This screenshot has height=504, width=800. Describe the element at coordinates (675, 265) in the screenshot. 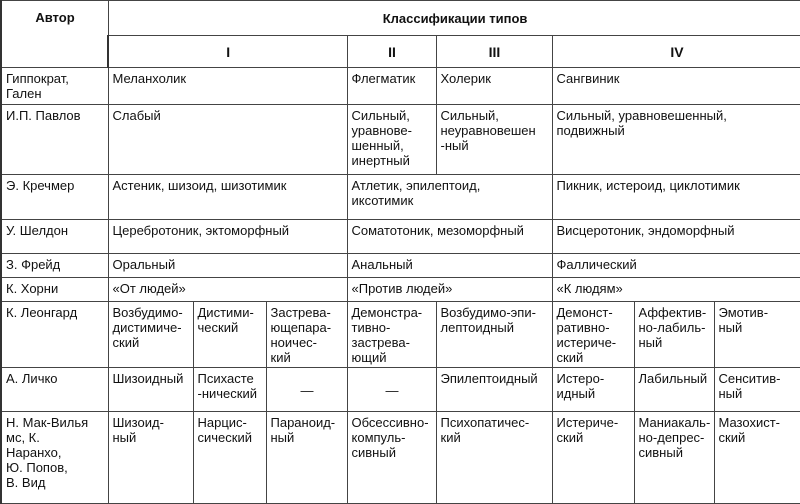

I see `type-cell: Фаллический` at that location.